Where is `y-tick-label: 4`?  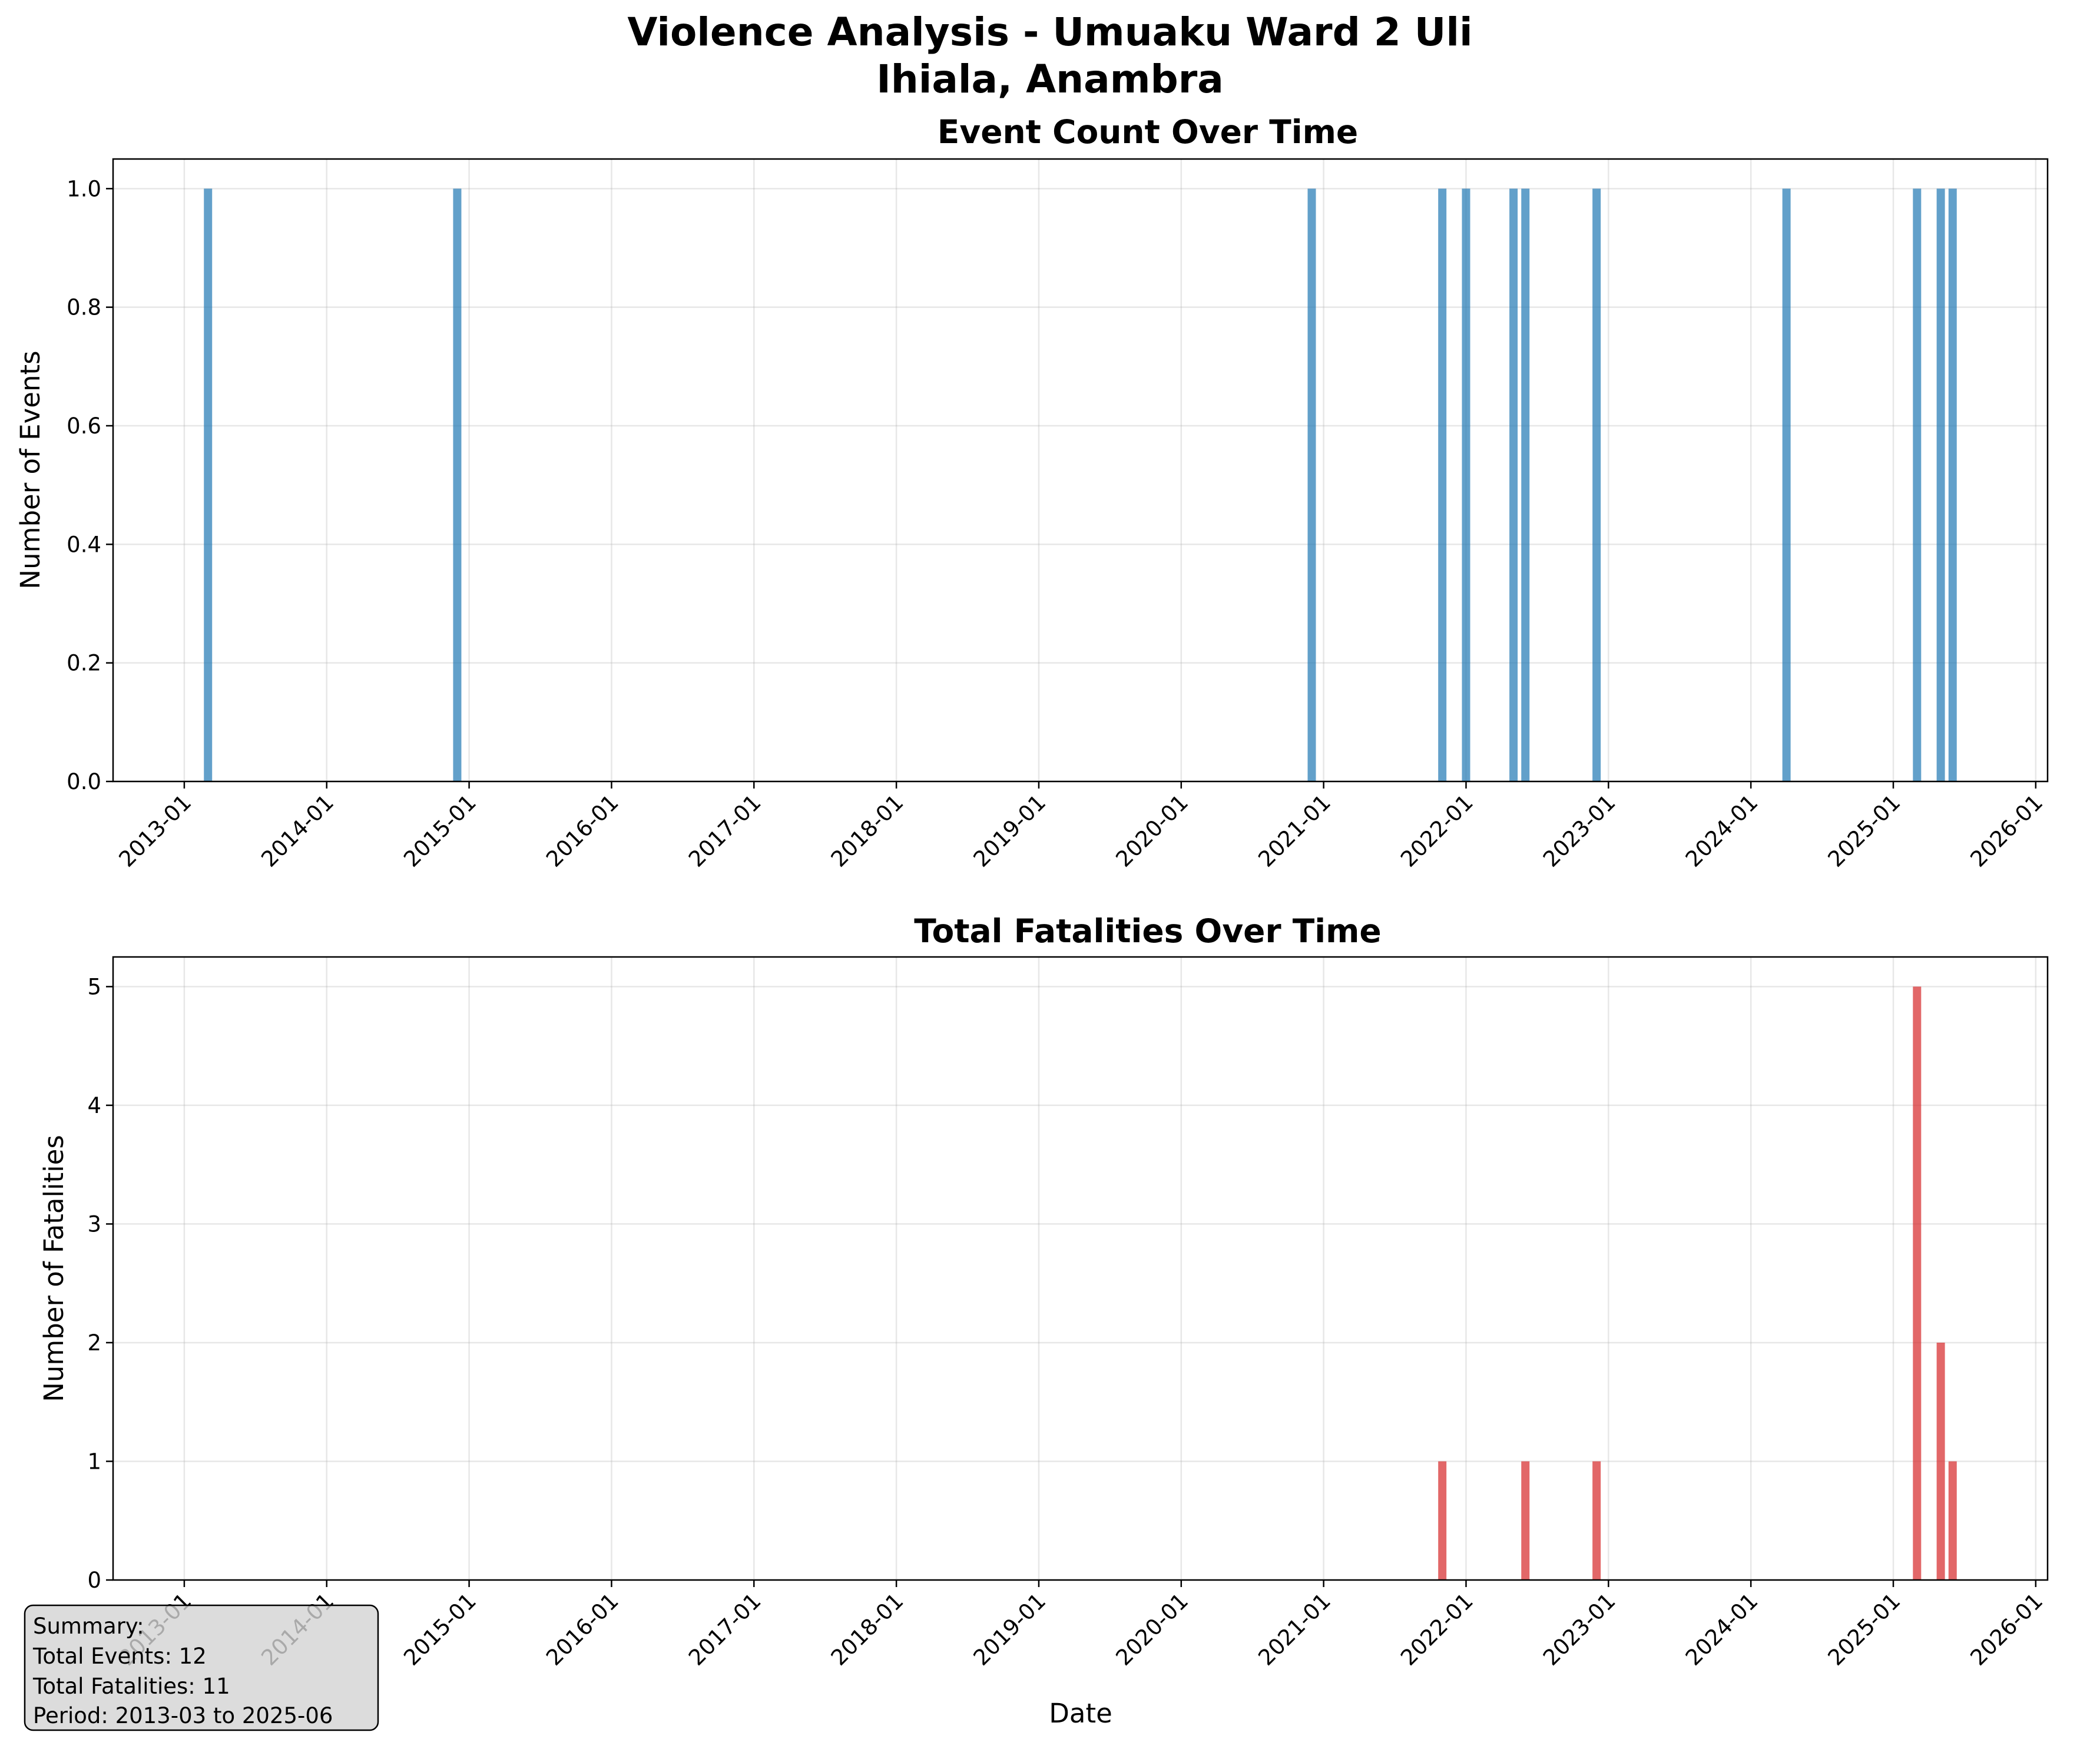 y-tick-label: 4 is located at coordinates (94, 1105).